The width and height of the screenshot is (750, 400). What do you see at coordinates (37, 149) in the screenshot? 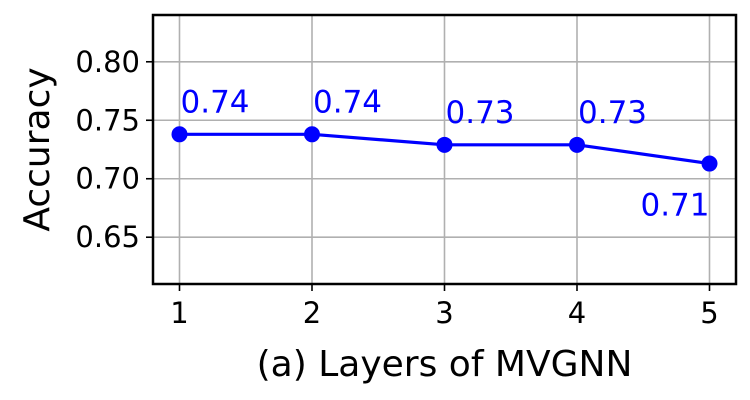
I see `y-axis-title: Accuracy` at bounding box center [37, 149].